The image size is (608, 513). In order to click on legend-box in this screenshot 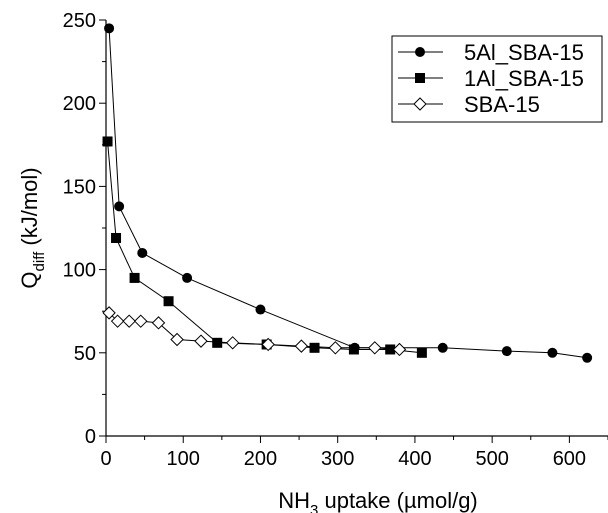, I will do `click(497, 79)`.